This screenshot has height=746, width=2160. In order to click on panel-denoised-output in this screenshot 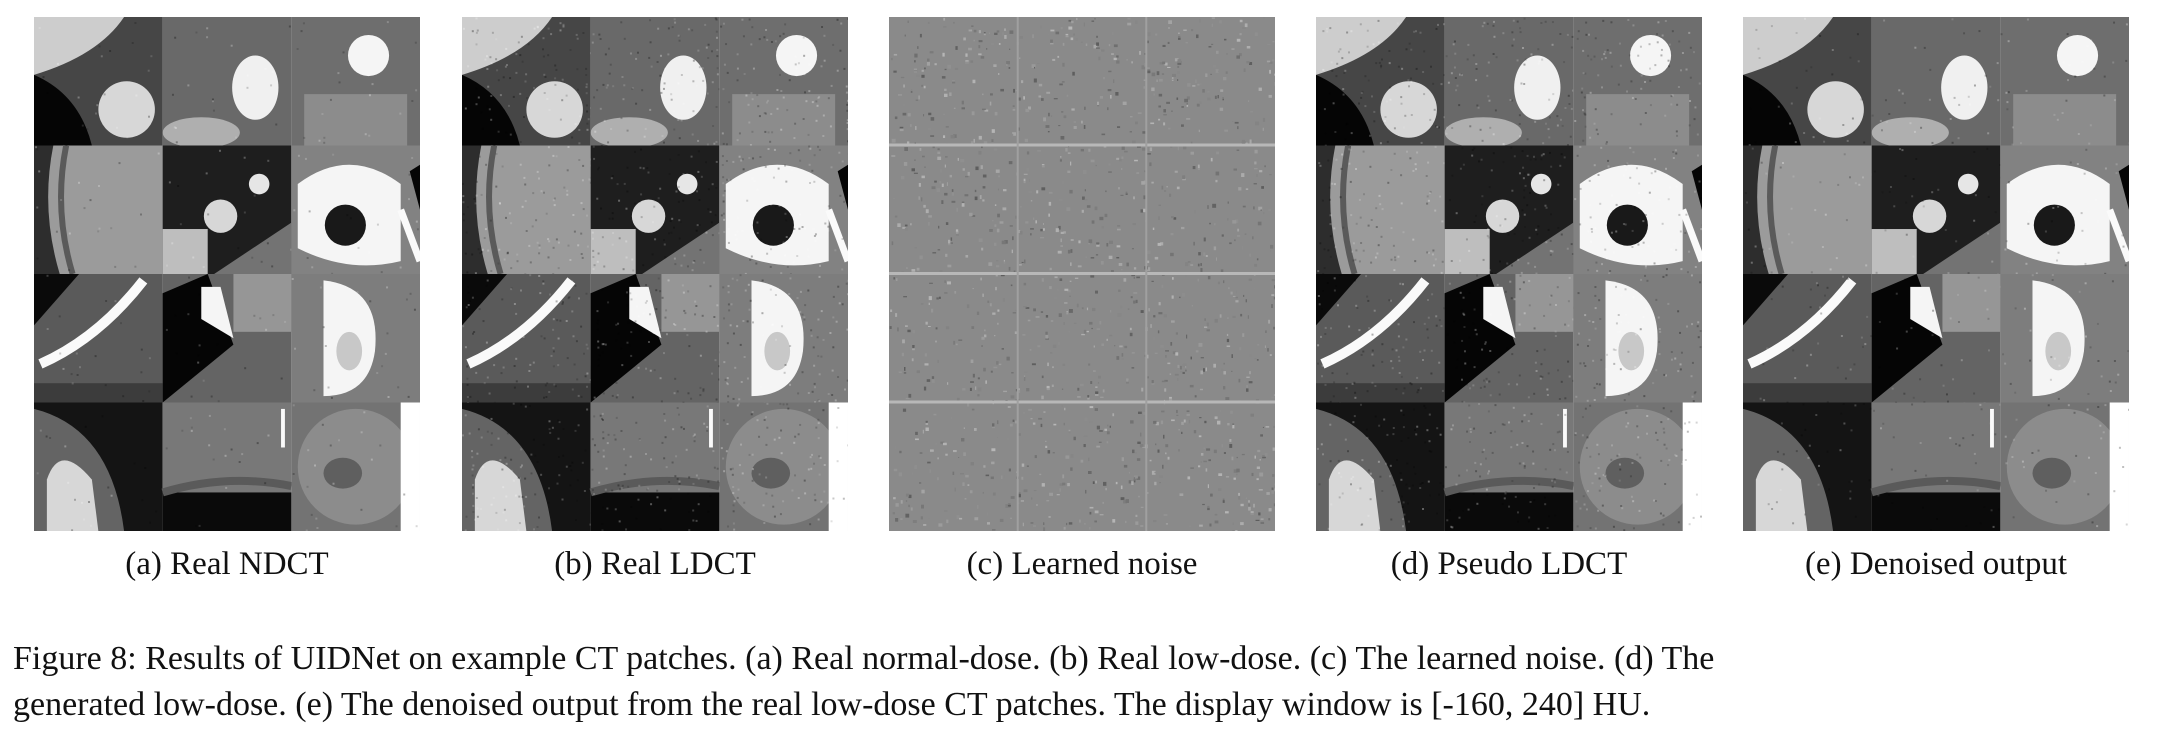, I will do `click(1936, 274)`.